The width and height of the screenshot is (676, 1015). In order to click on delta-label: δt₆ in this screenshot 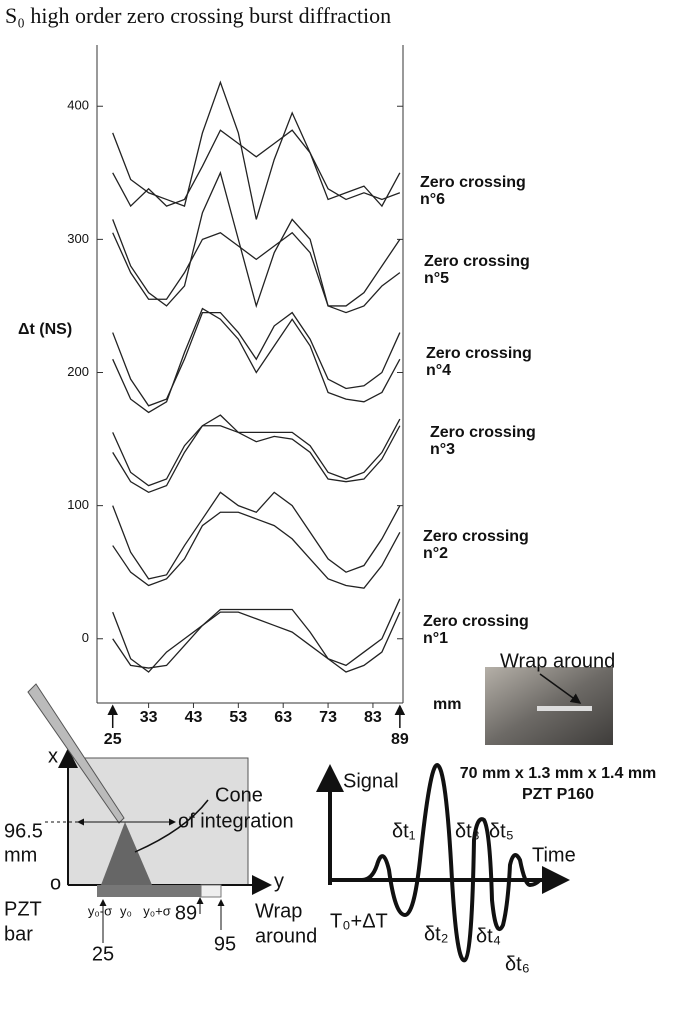, I will do `click(517, 964)`.